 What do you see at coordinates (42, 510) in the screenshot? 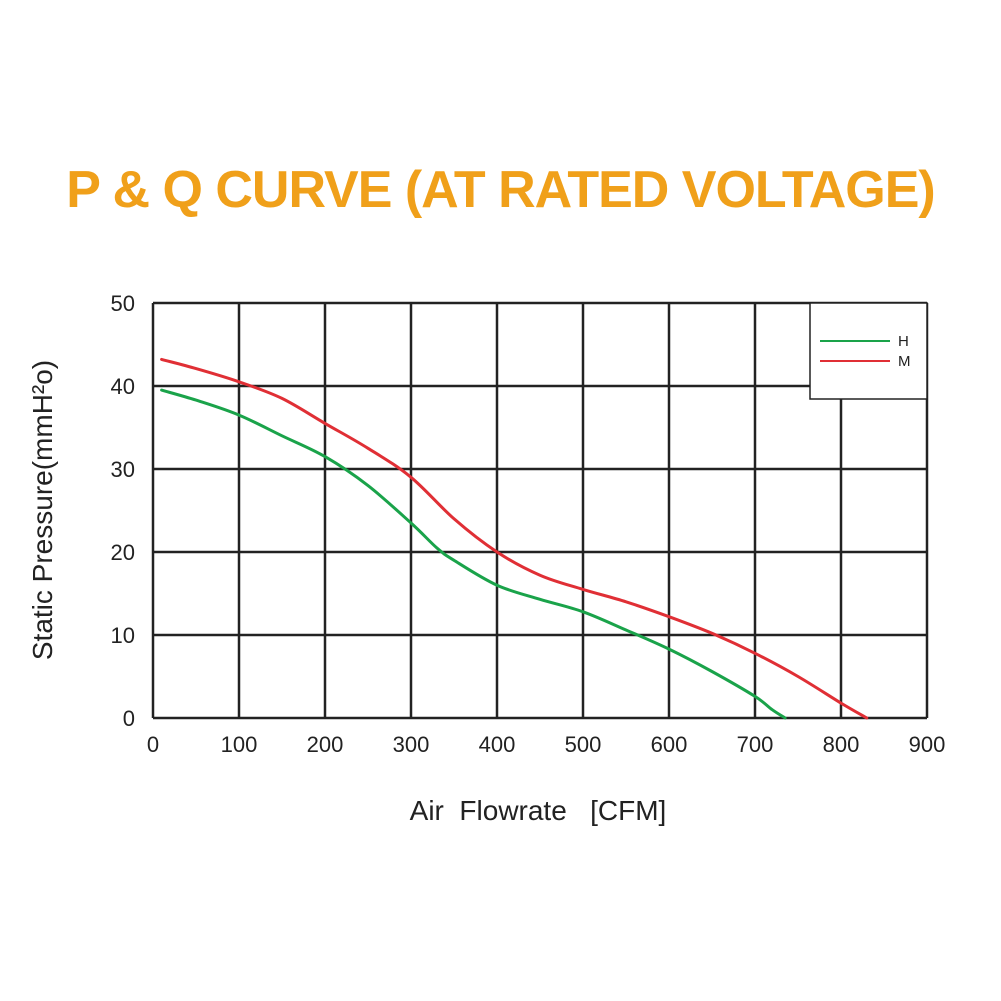
I see `y-axis-label: Static Pressure(mmH²o)` at bounding box center [42, 510].